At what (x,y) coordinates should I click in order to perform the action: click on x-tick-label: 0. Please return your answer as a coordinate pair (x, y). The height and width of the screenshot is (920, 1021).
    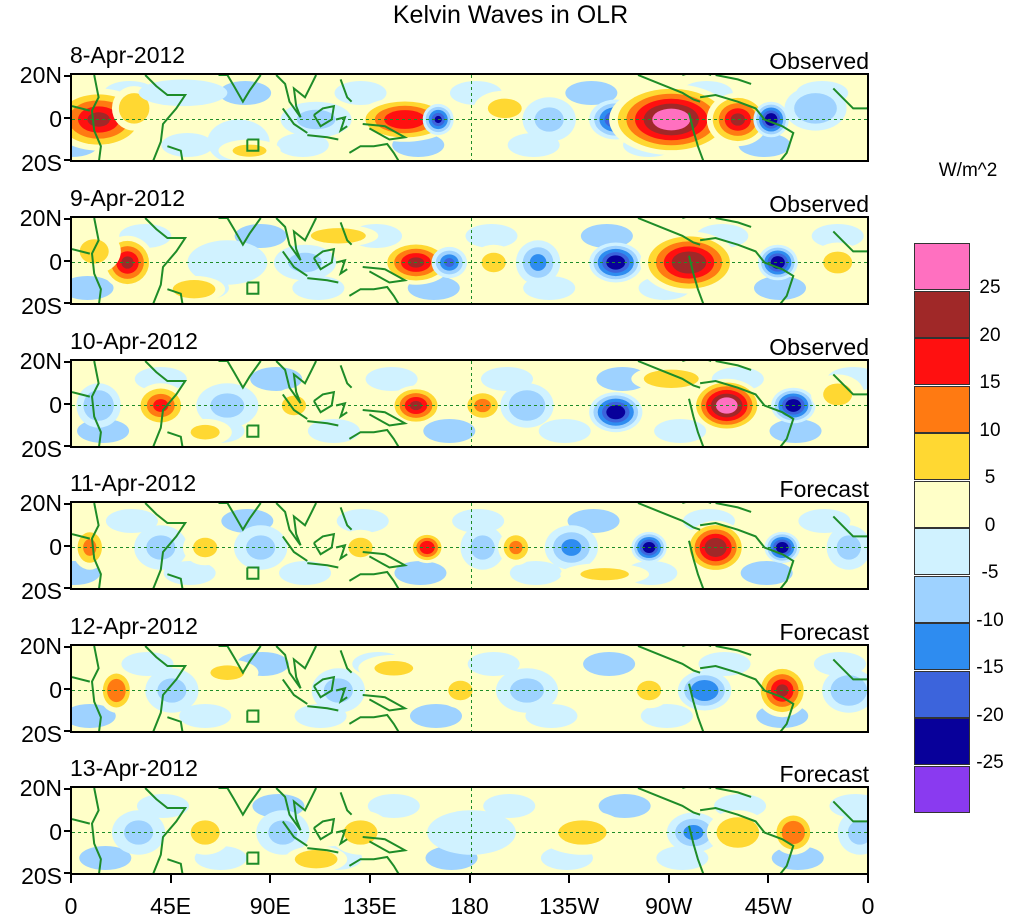
    Looking at the image, I should click on (71, 906).